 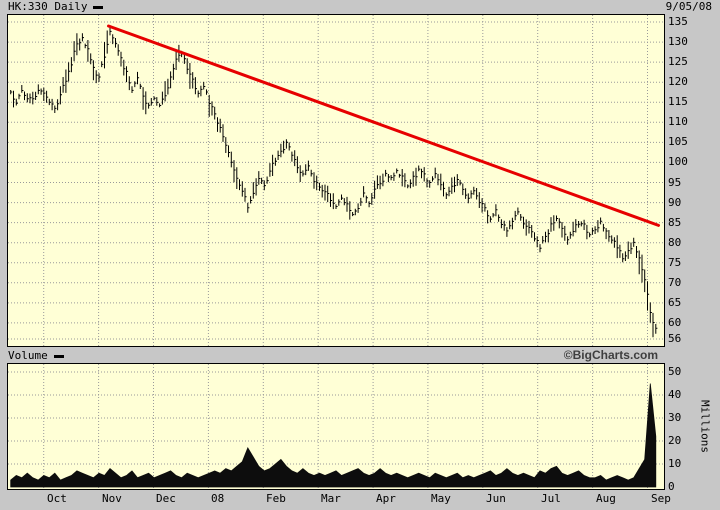 I want to click on price-tick-label: 75, so click(x=675, y=262).